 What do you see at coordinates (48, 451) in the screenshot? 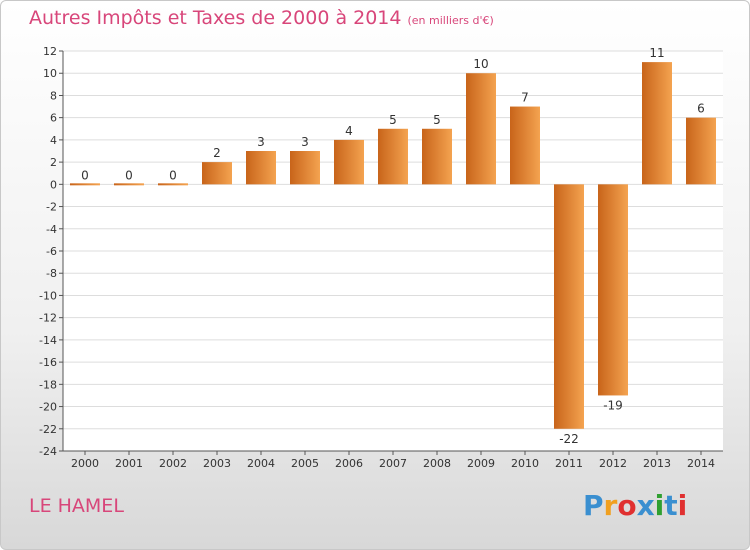
I see `y-tick-label: -24` at bounding box center [48, 451].